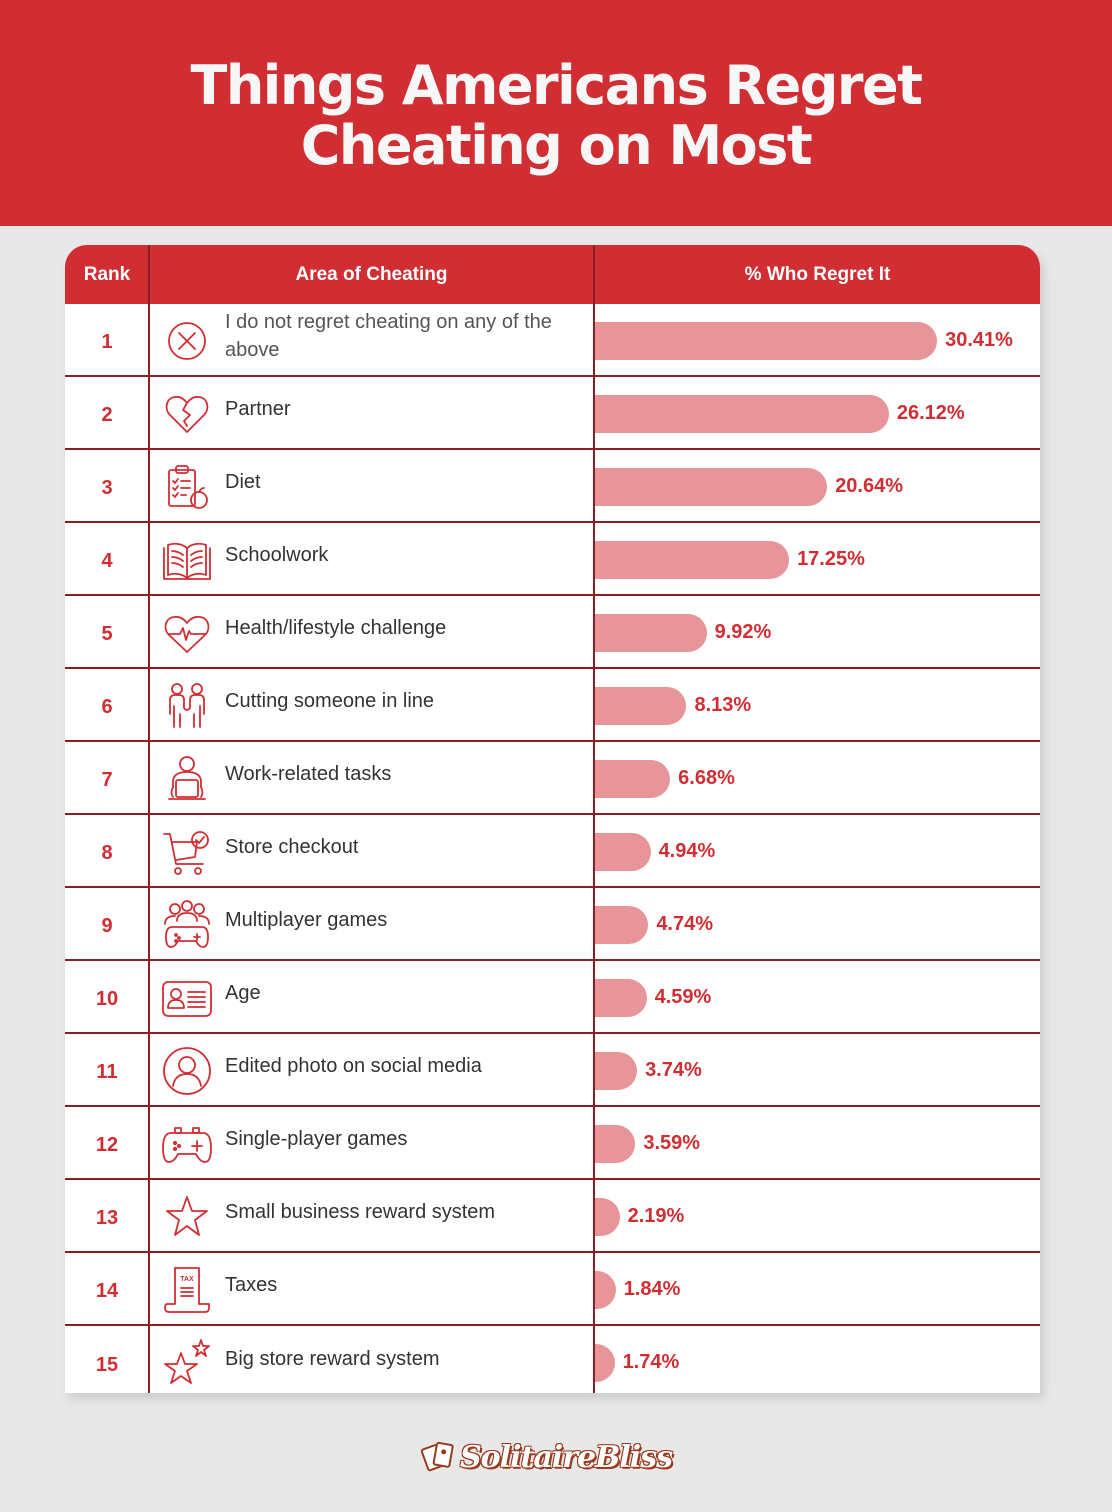 This screenshot has width=1112, height=1512. What do you see at coordinates (308, 773) in the screenshot?
I see `area-label: Work-related tasks` at bounding box center [308, 773].